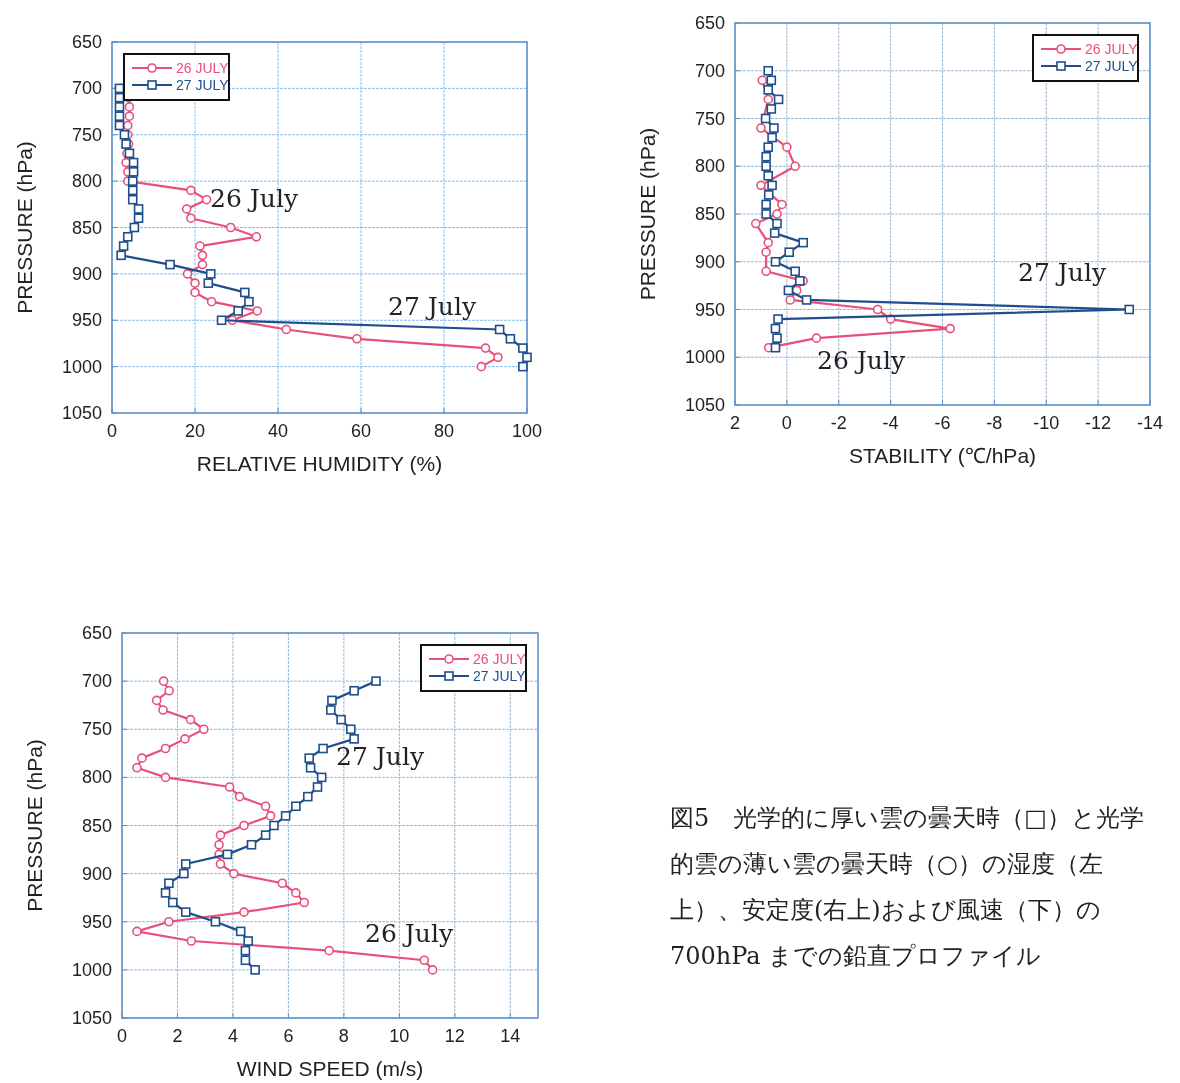 The height and width of the screenshot is (1083, 1180). I want to click on x-tick-label: 80, so click(444, 431).